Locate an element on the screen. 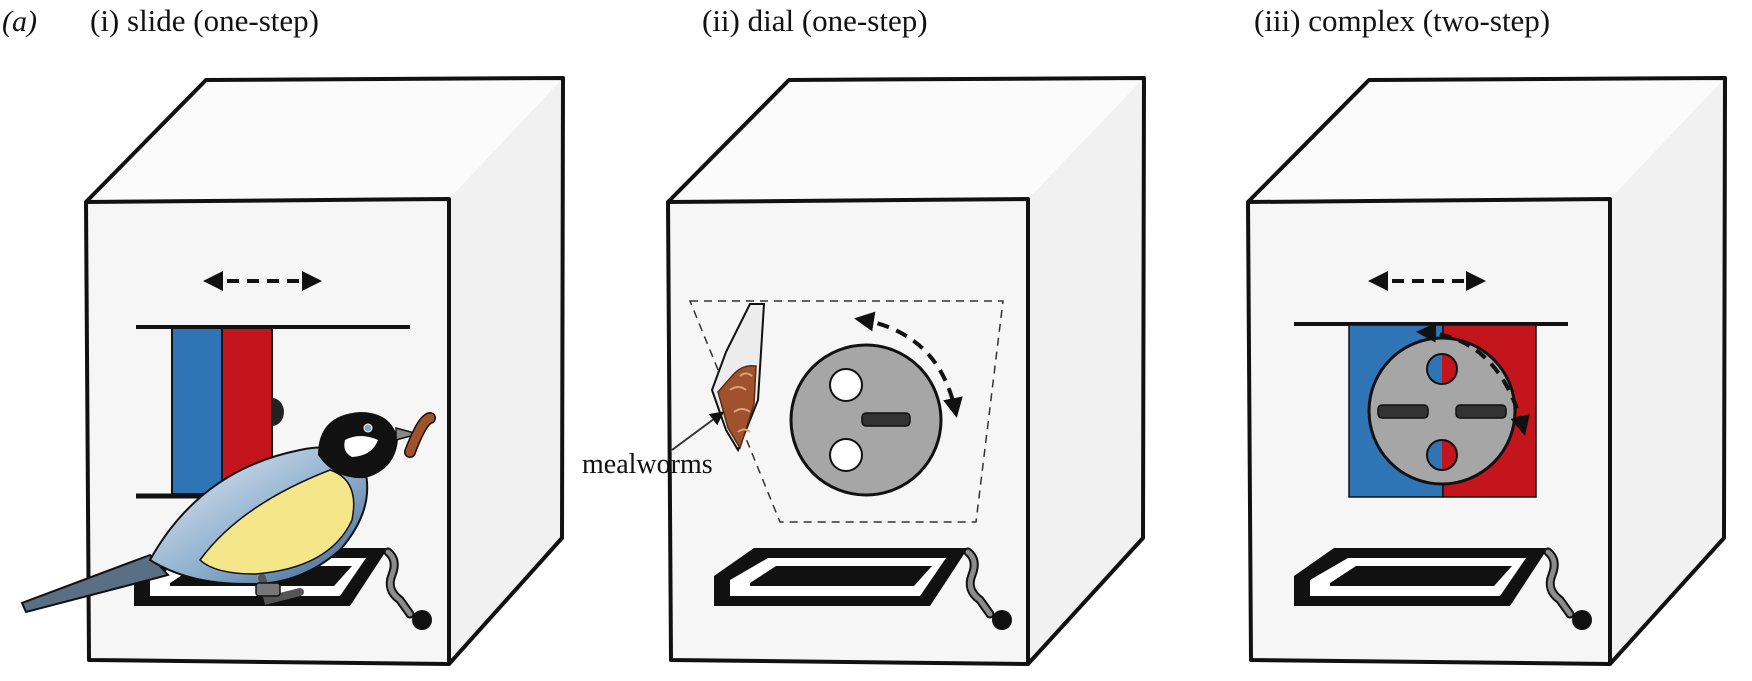 This screenshot has height=681, width=1752. dial-panel-outline is located at coordinates (846, 411).